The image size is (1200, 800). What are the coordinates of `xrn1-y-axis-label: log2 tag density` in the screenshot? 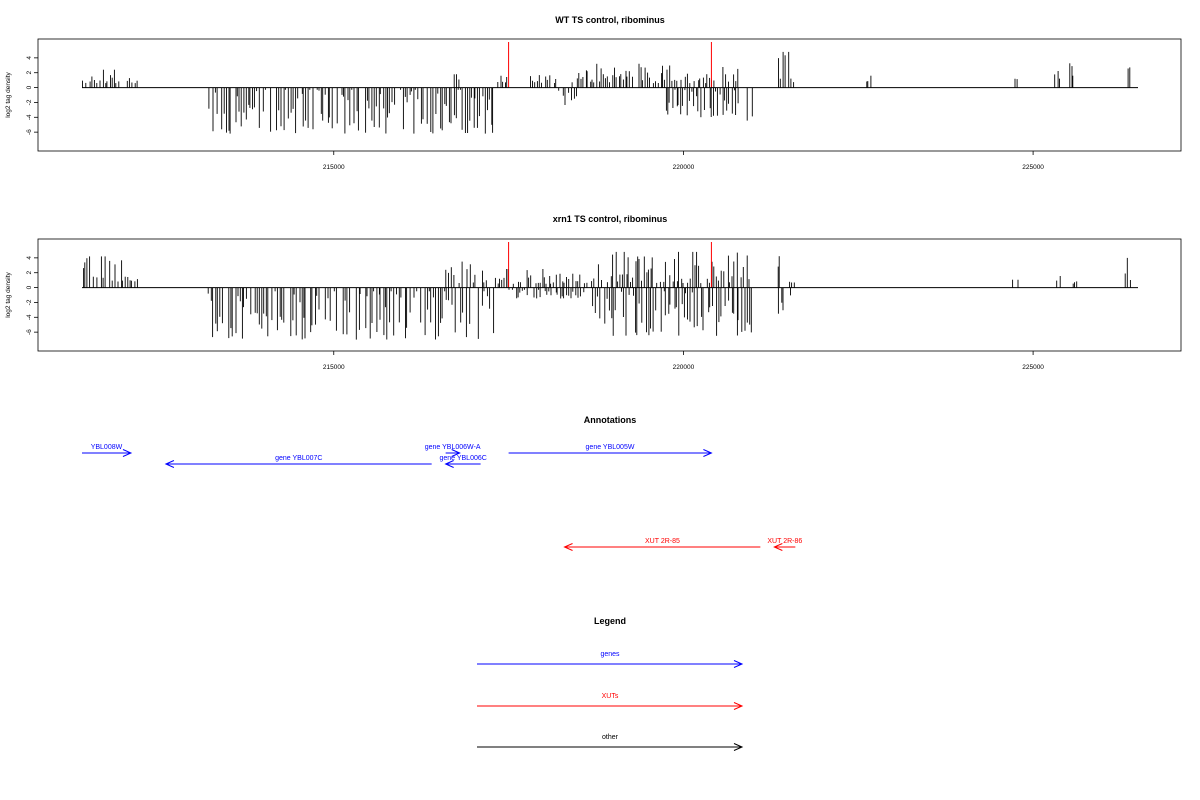 It's located at (8, 294).